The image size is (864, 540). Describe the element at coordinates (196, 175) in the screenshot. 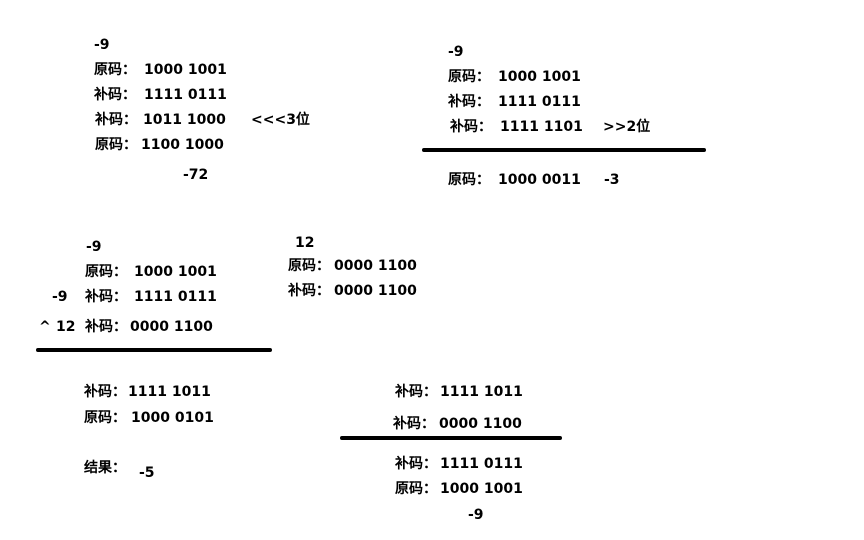

I see `ls-result: -72` at that location.